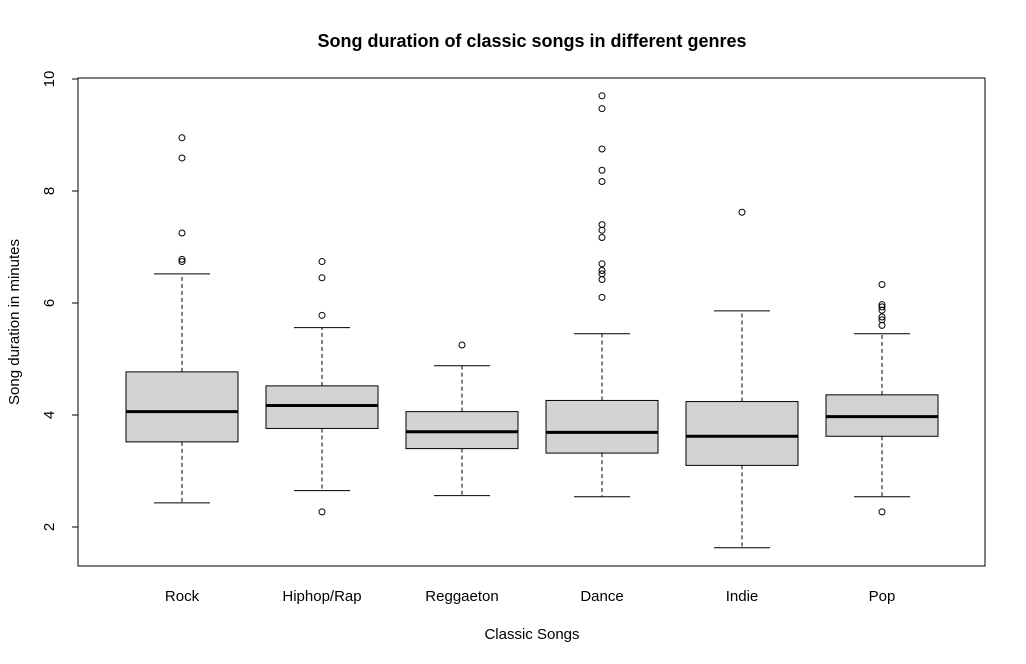  I want to click on x-axis: Rock Hiphop/Rap Reggaeton Dance Indie Pop, so click(530, 596).